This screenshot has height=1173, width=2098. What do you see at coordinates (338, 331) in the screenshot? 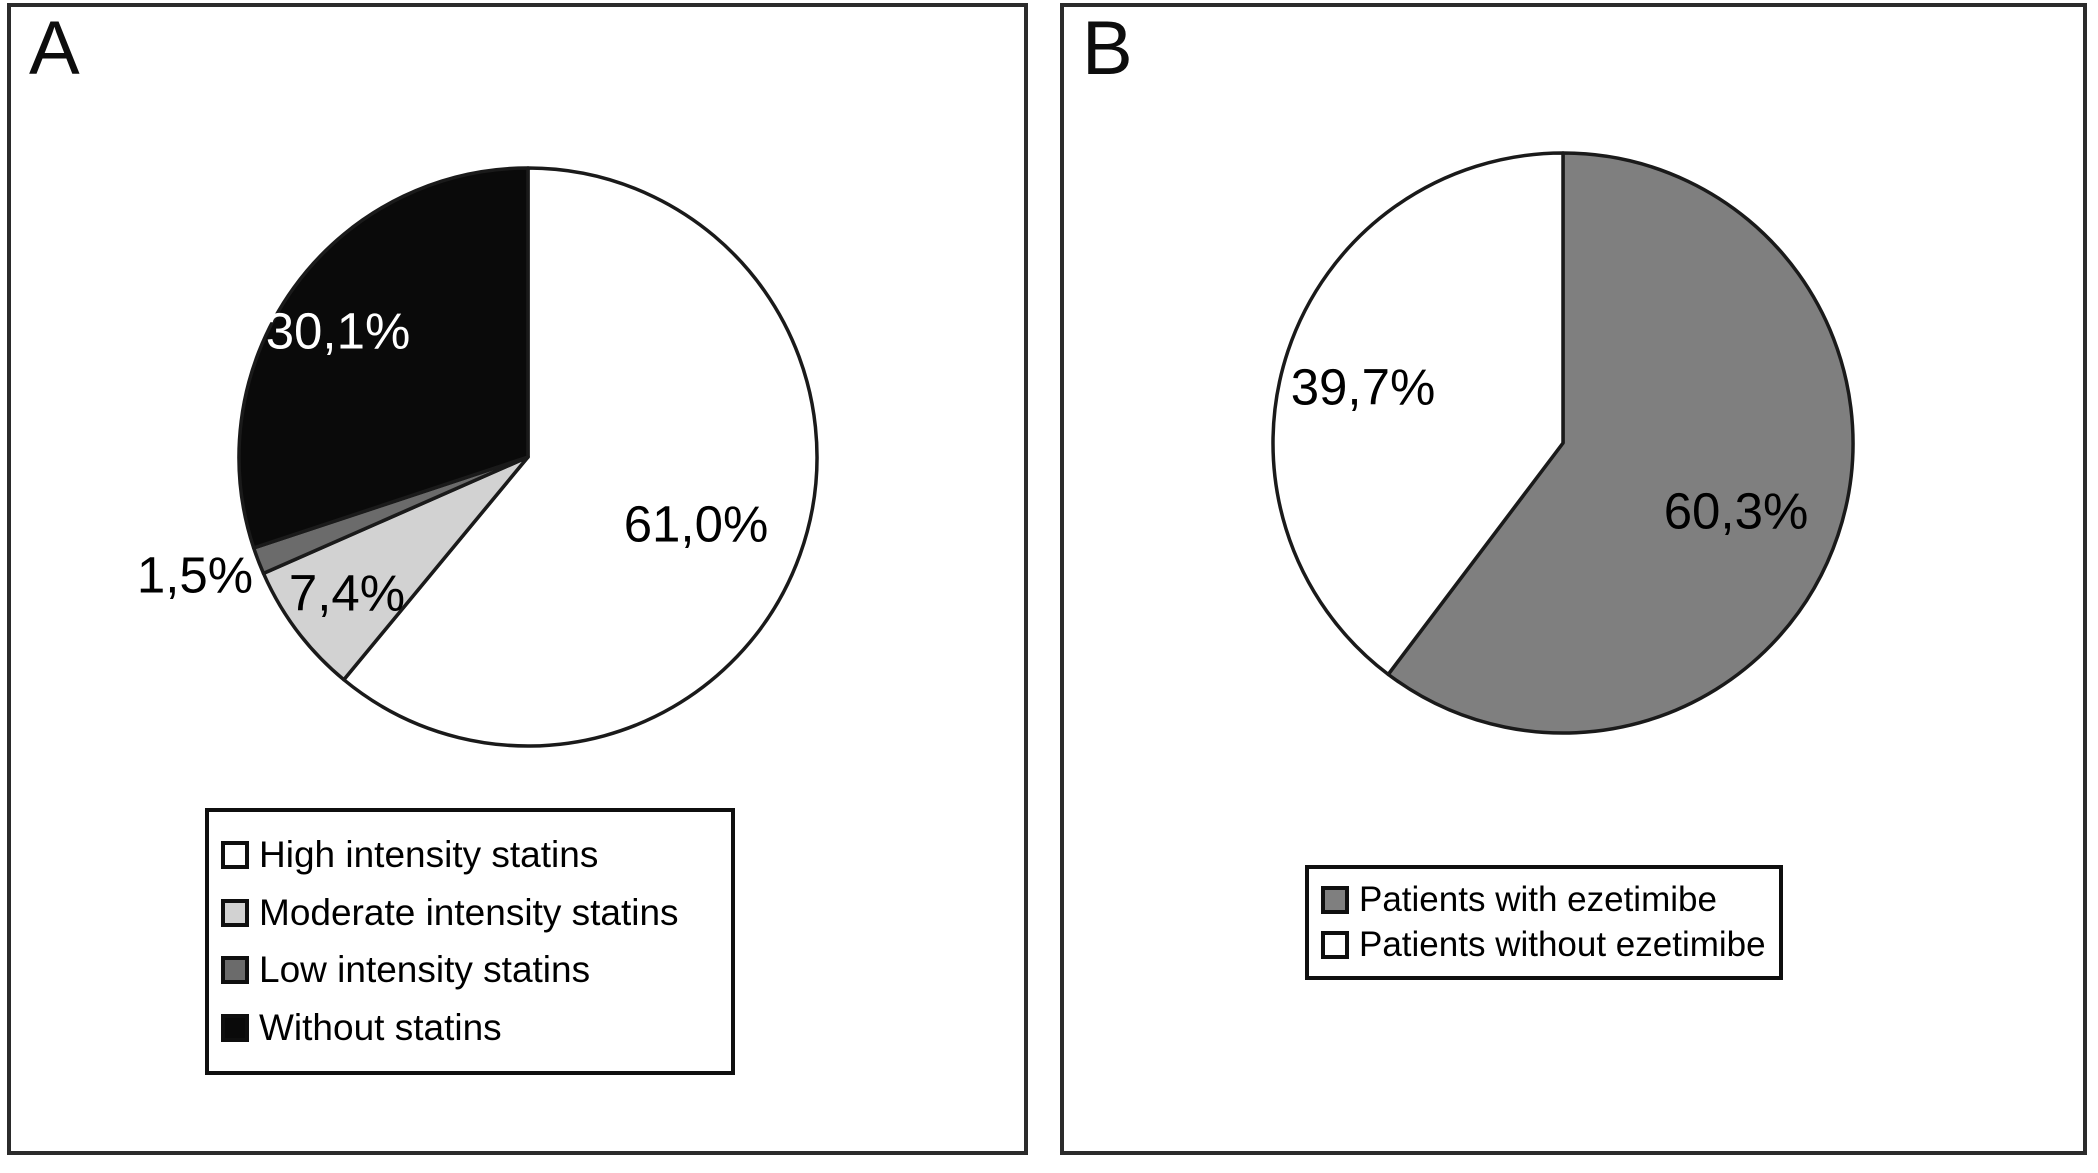
I see `slice-percentage-label: 30,1%` at bounding box center [338, 331].